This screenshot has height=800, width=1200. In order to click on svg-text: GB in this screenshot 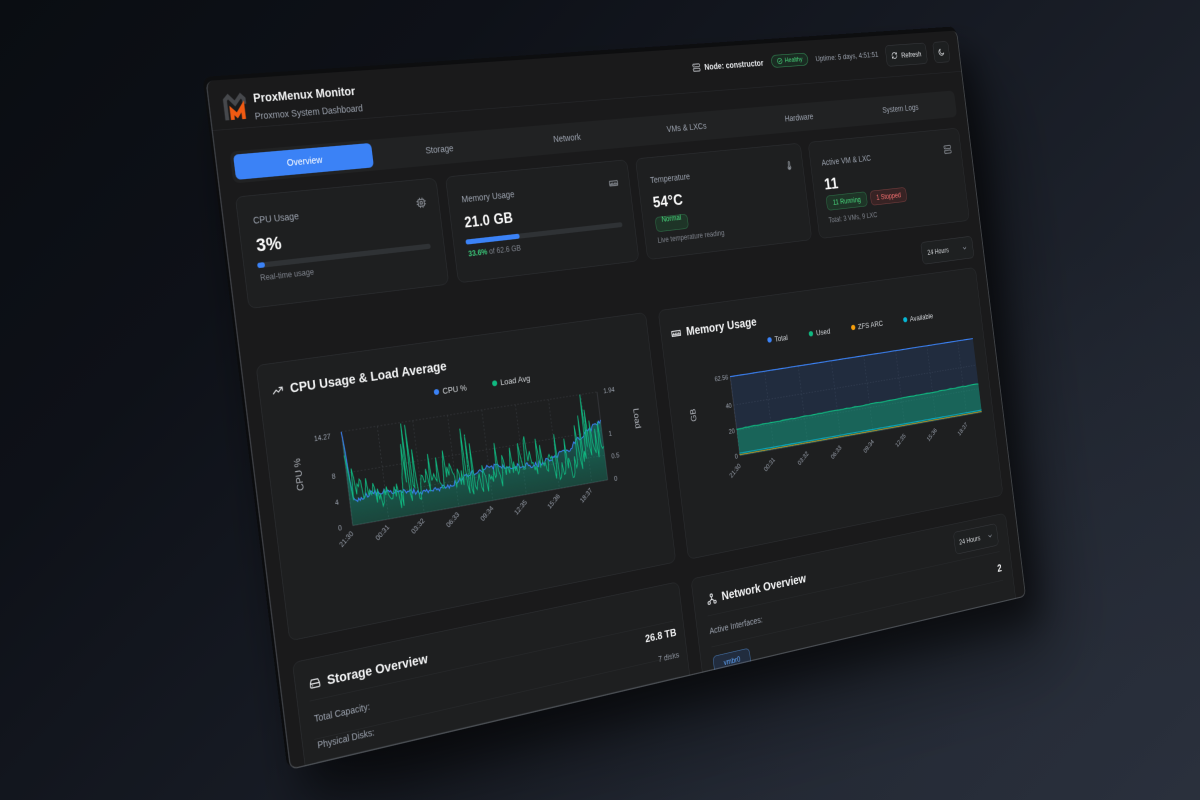, I will do `click(694, 415)`.